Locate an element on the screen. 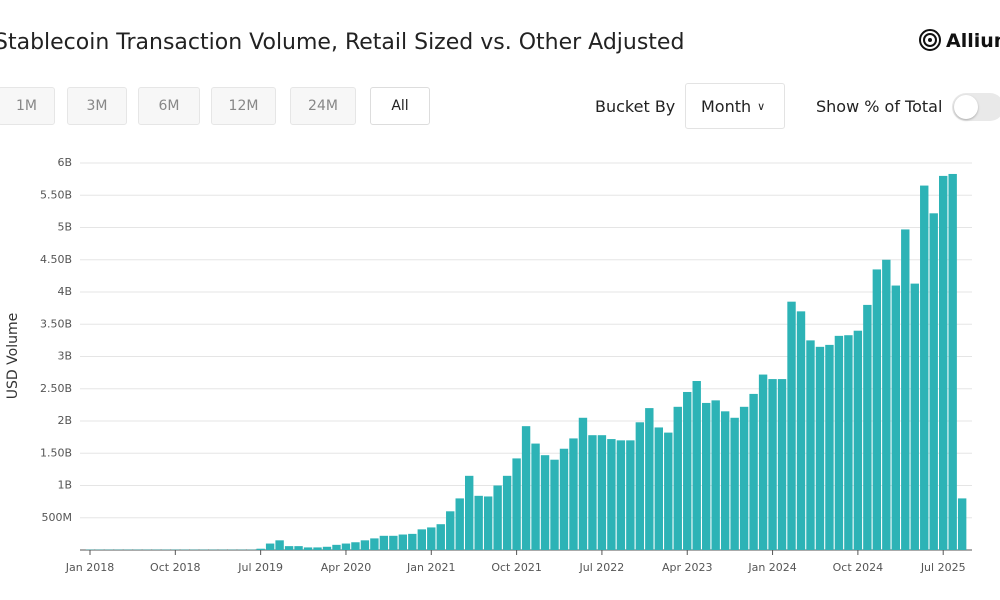 Image resolution: width=1000 pixels, height=600 pixels. y-tick-label: 2B is located at coordinates (64, 420).